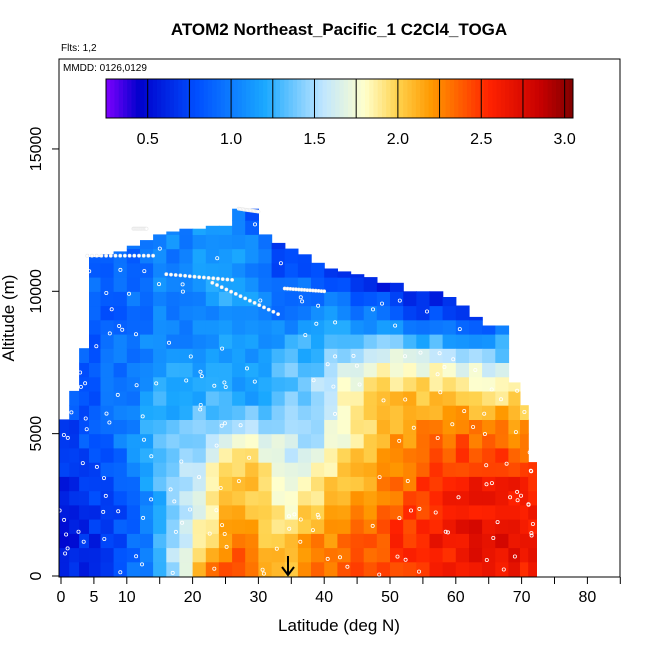 This screenshot has height=650, width=650. Describe the element at coordinates (105, 68) in the screenshot. I see `dates-note: MMDD: 0126,0129` at that location.